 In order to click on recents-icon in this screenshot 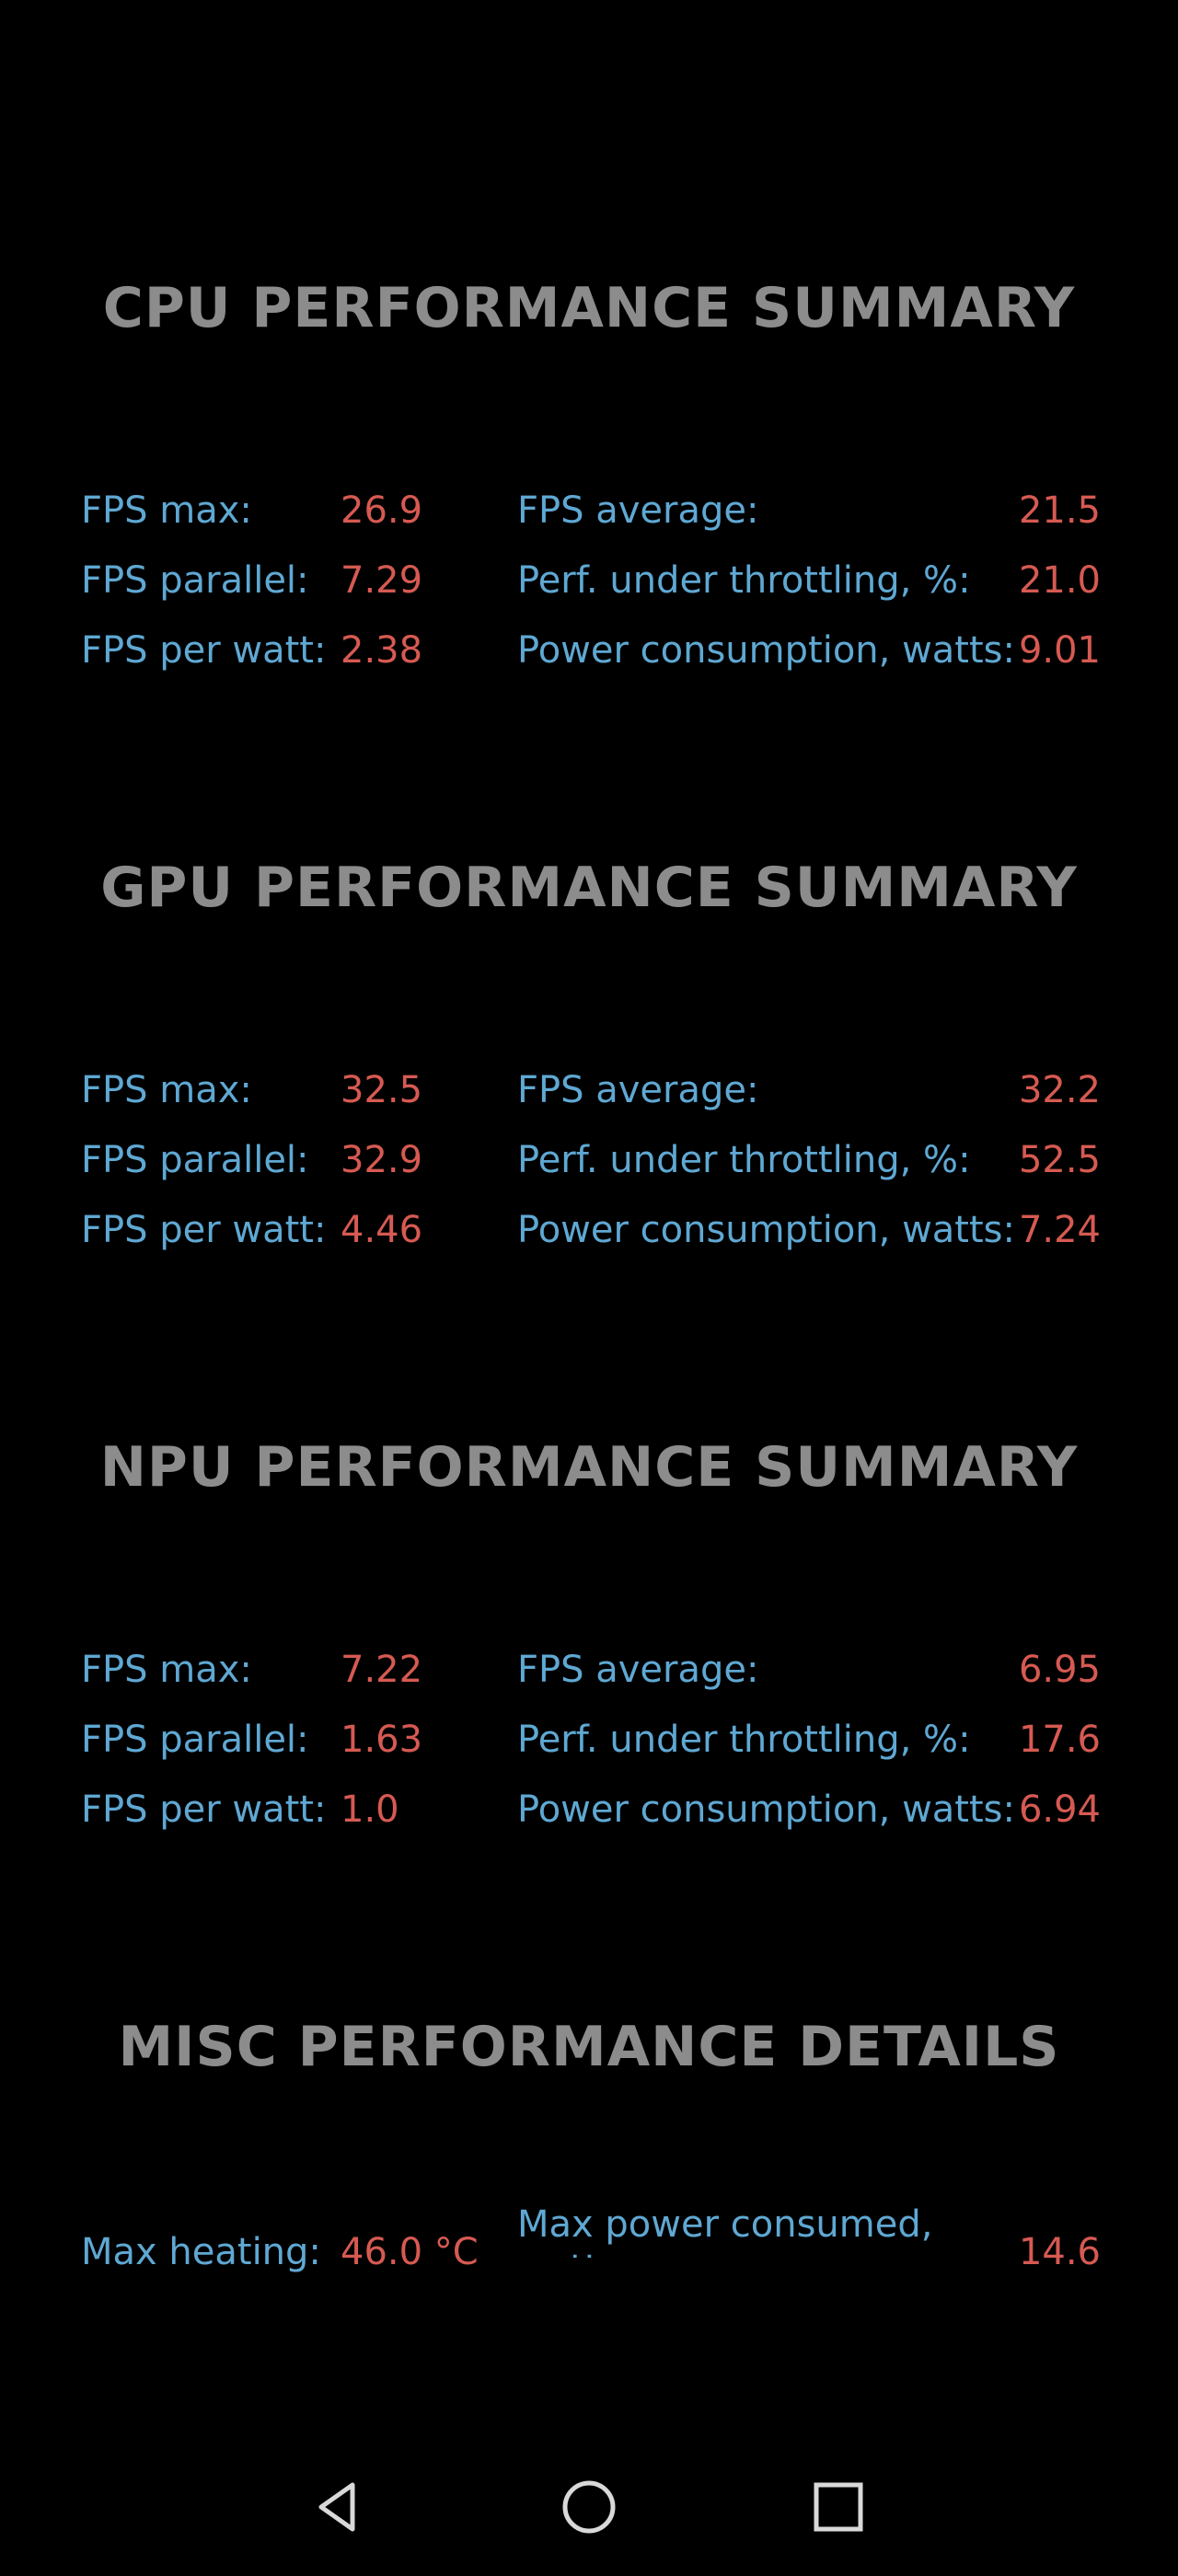, I will do `click(838, 2507)`.